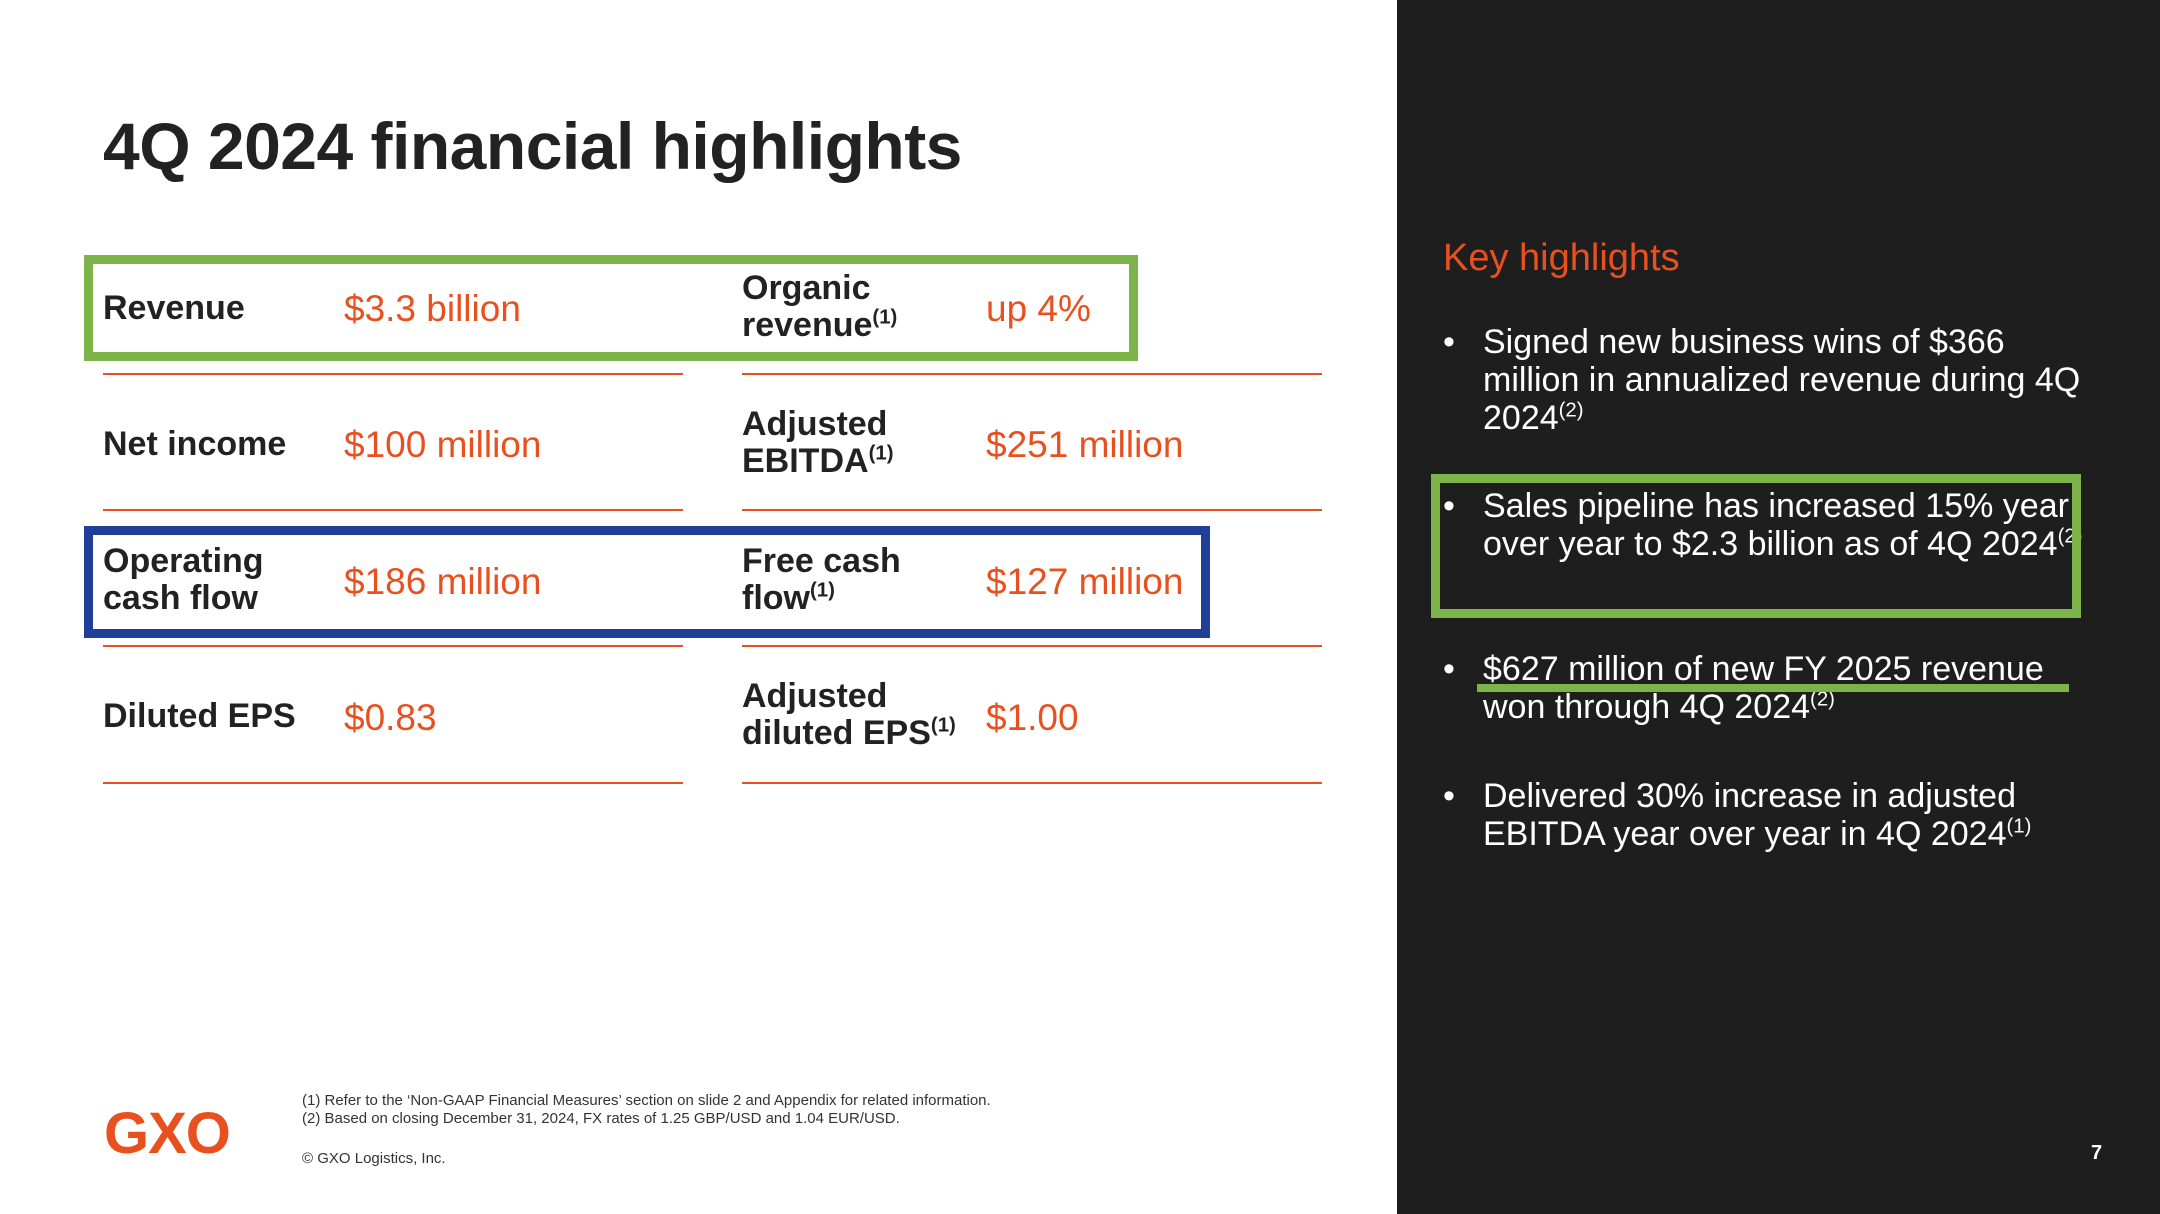  What do you see at coordinates (532, 146) in the screenshot?
I see `slide-title: 4Q 2024 financial highlights` at bounding box center [532, 146].